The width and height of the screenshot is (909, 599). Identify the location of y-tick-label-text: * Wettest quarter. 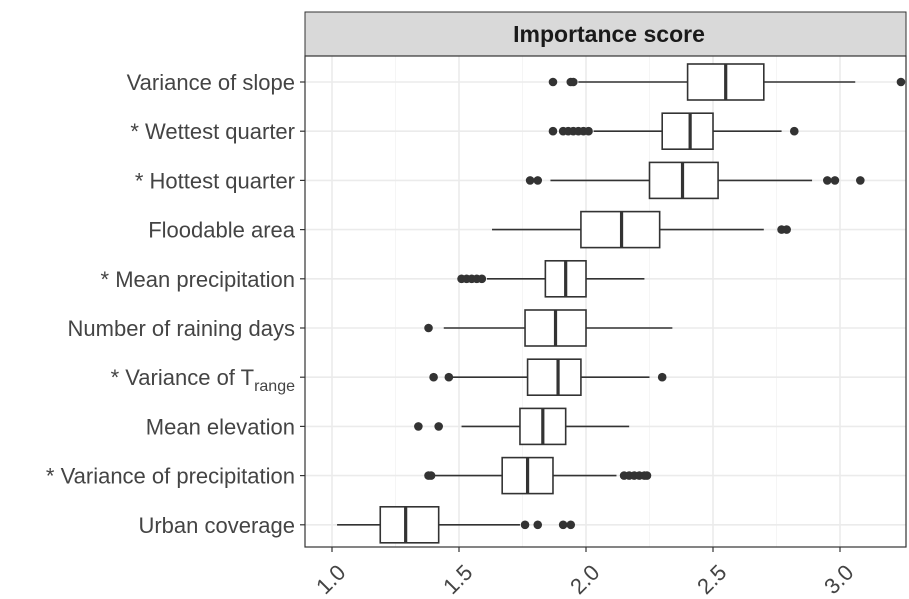
(212, 131).